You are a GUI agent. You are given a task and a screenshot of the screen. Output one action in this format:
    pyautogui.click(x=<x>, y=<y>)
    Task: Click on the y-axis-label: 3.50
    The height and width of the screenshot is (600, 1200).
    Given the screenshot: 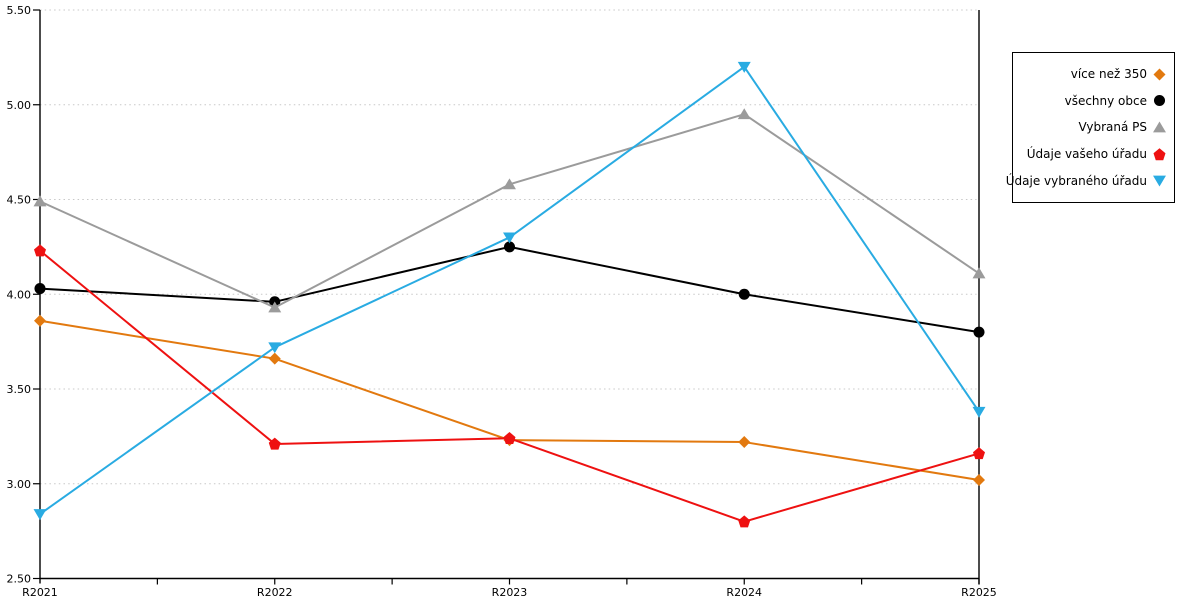 What is the action you would take?
    pyautogui.click(x=19, y=389)
    